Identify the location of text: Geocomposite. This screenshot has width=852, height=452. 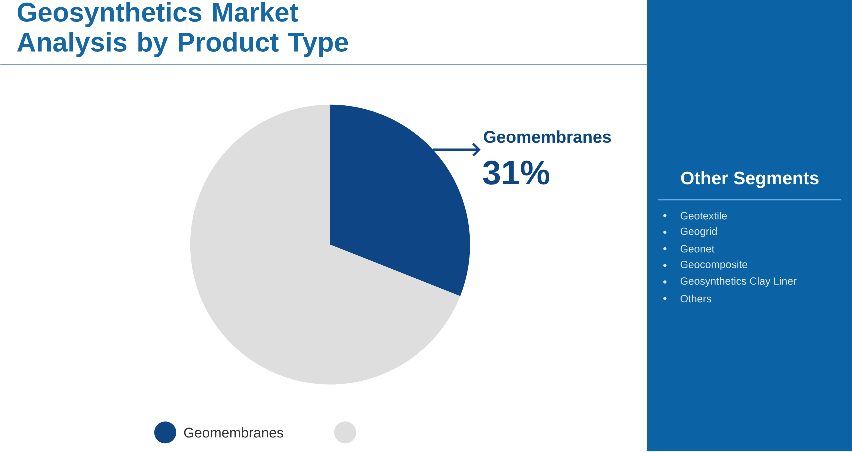
(714, 265).